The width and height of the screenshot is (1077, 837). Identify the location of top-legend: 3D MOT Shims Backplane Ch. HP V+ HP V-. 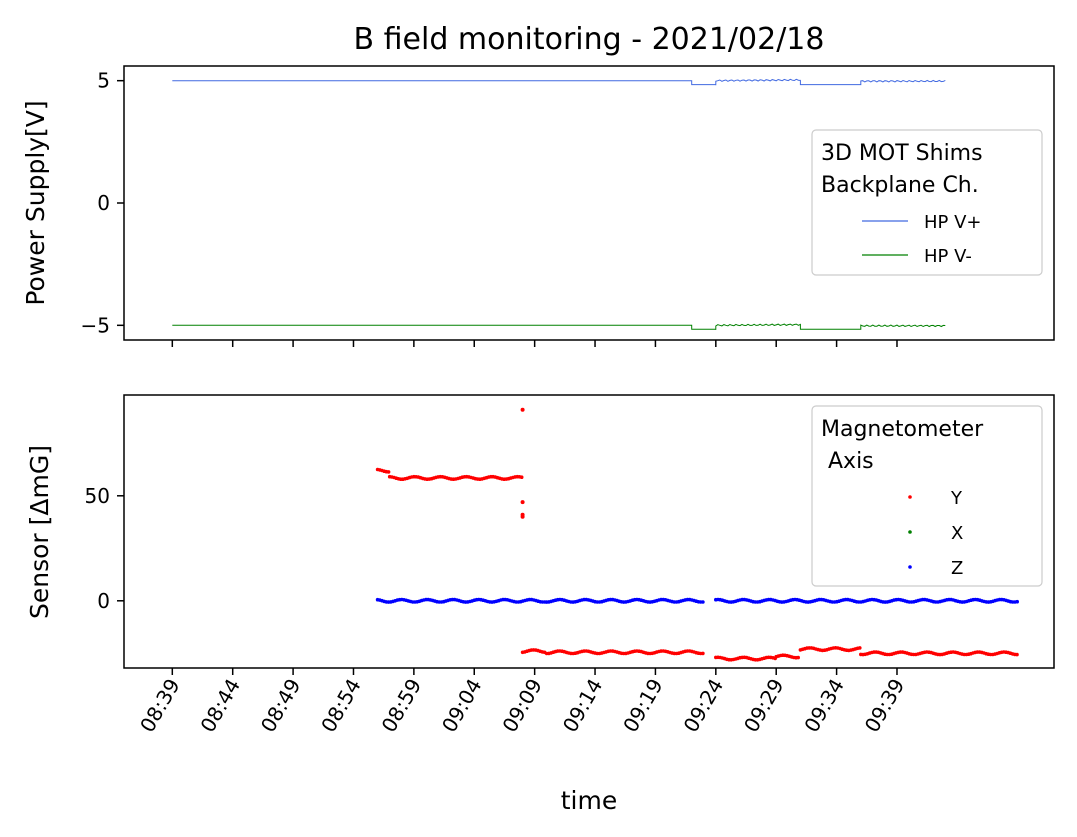
(927, 202).